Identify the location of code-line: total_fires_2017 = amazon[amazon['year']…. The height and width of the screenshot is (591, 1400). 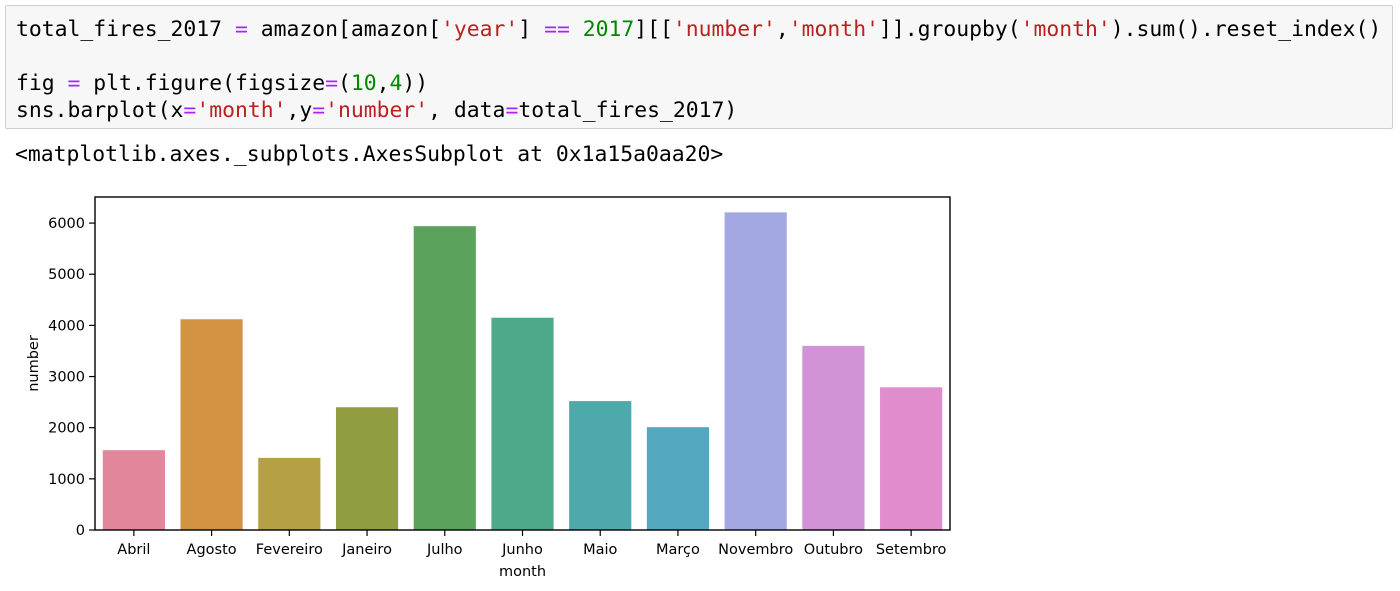
(698, 29).